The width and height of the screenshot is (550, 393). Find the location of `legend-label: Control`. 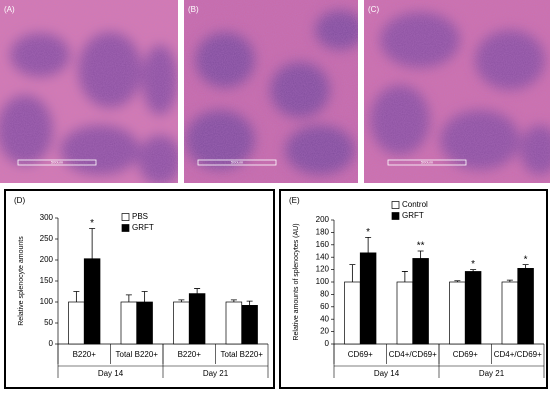

legend-label: Control is located at coordinates (415, 204).